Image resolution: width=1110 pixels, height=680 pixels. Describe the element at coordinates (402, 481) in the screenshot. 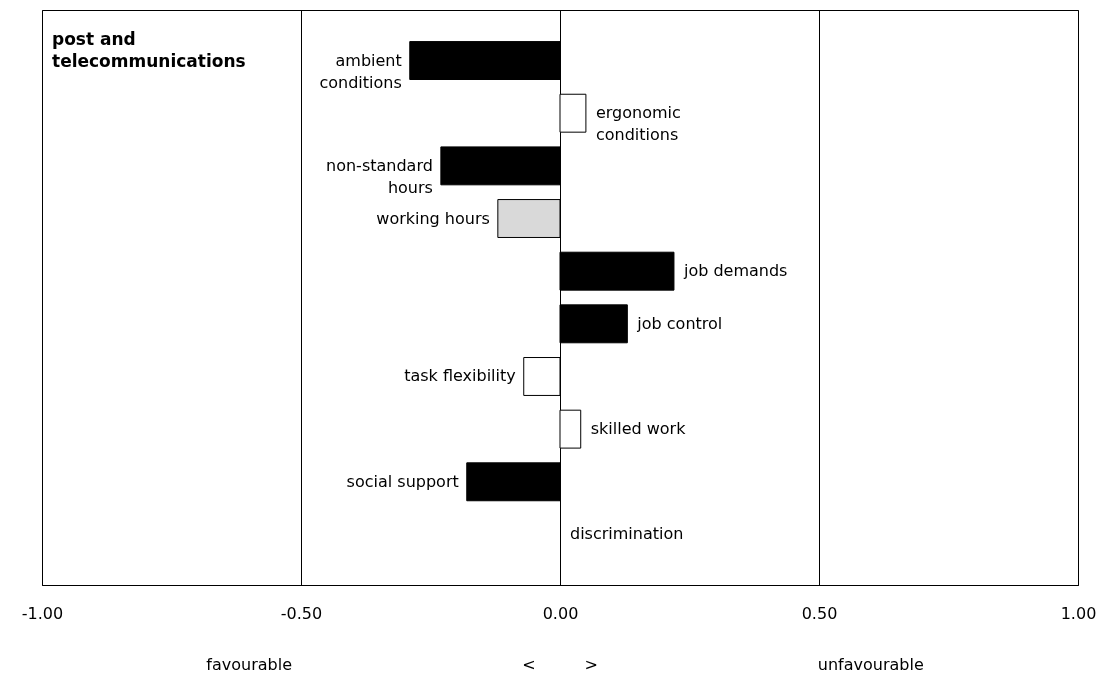

I see `y-tick-label: social support` at that location.